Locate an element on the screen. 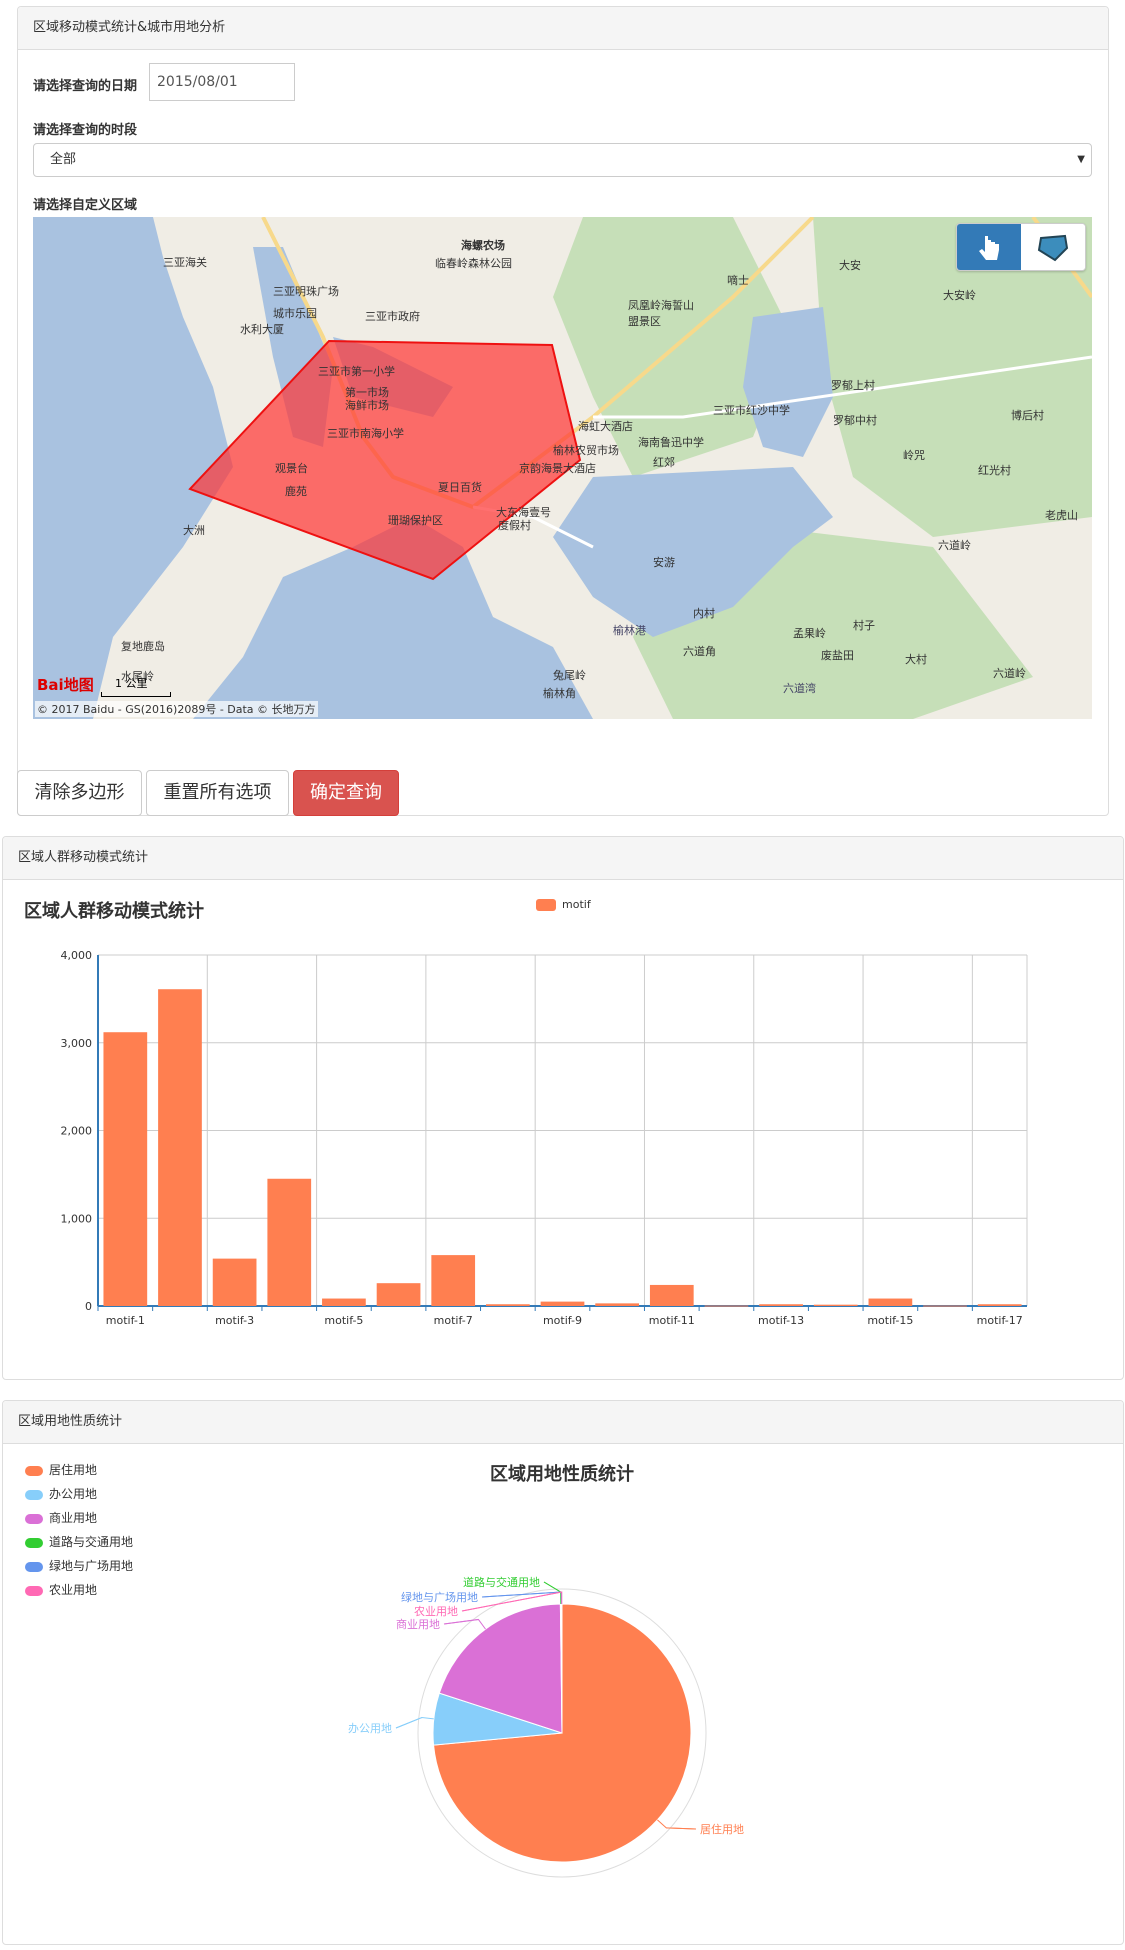 Image resolution: width=1125 pixels, height=1950 pixels. y-tick-label: 1,000 is located at coordinates (77, 1218).